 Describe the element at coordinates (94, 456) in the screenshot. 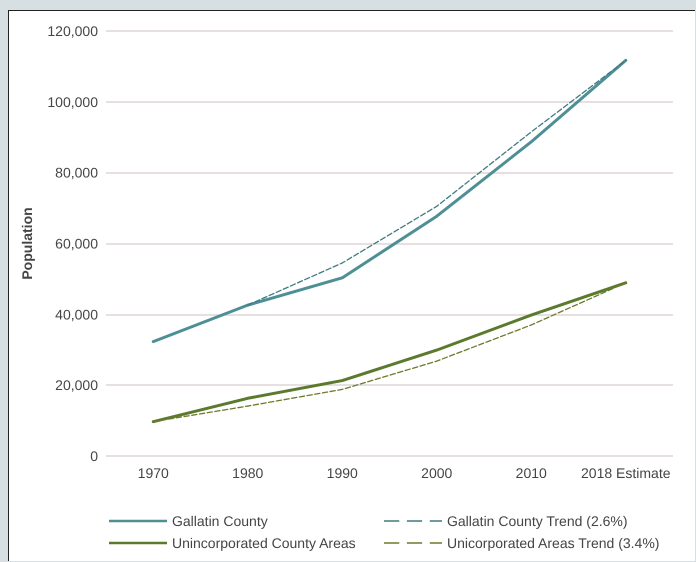

I see `y-tick-label: 0` at that location.